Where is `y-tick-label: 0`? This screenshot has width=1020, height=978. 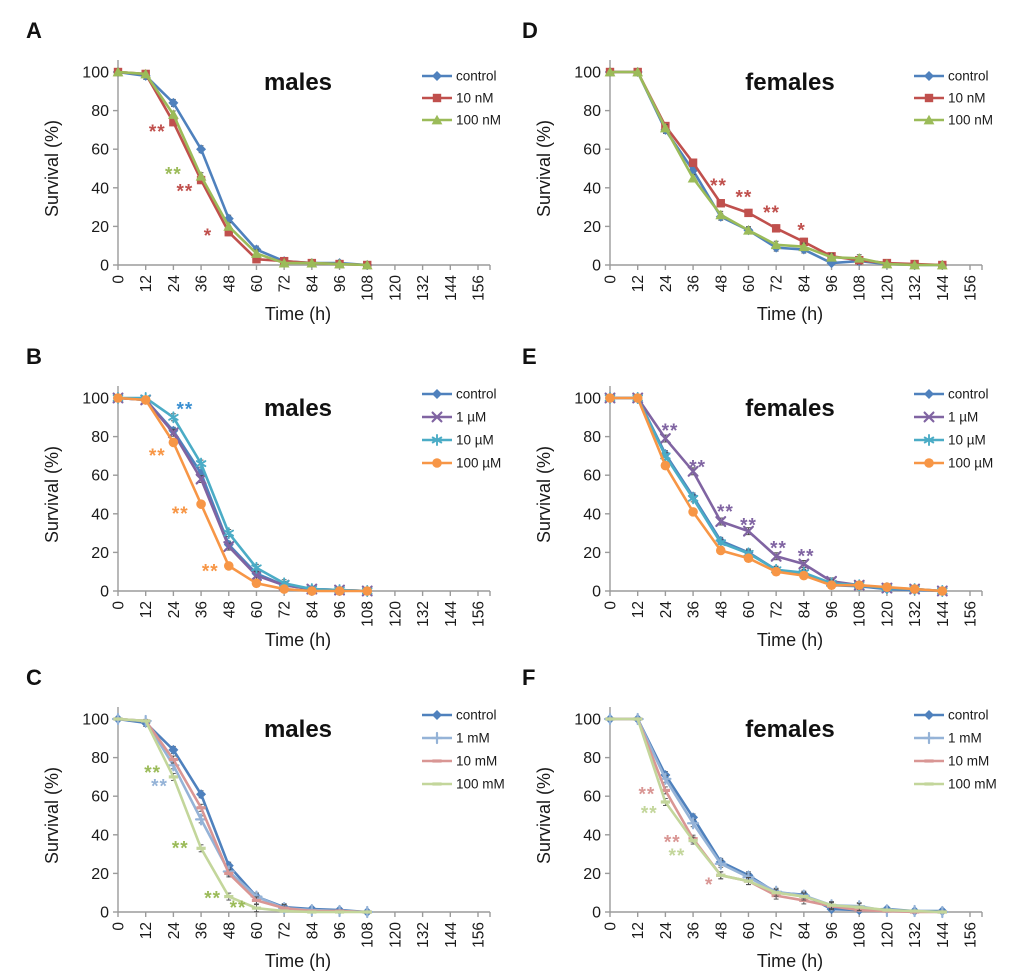
y-tick-label: 0 is located at coordinates (596, 913).